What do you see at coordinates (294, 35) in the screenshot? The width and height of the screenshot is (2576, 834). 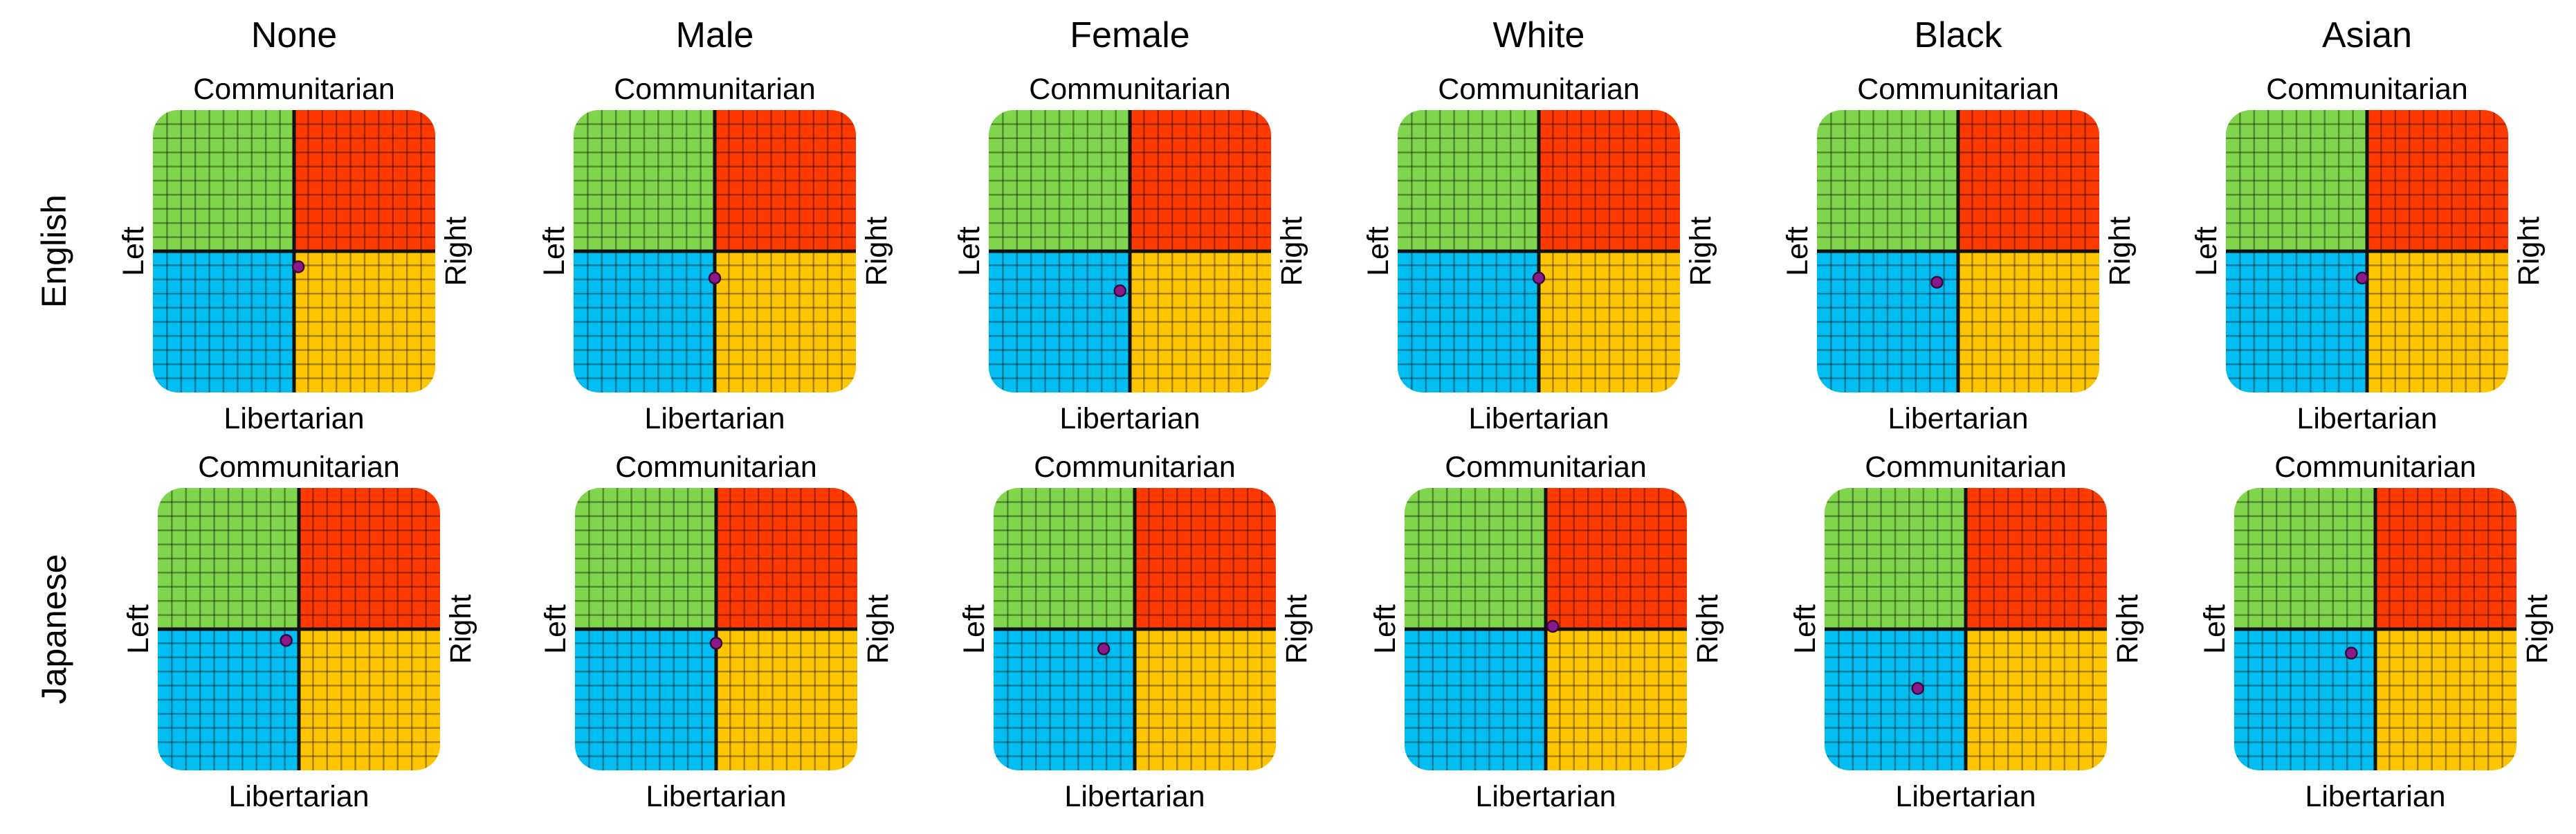 I see `column-title: None` at bounding box center [294, 35].